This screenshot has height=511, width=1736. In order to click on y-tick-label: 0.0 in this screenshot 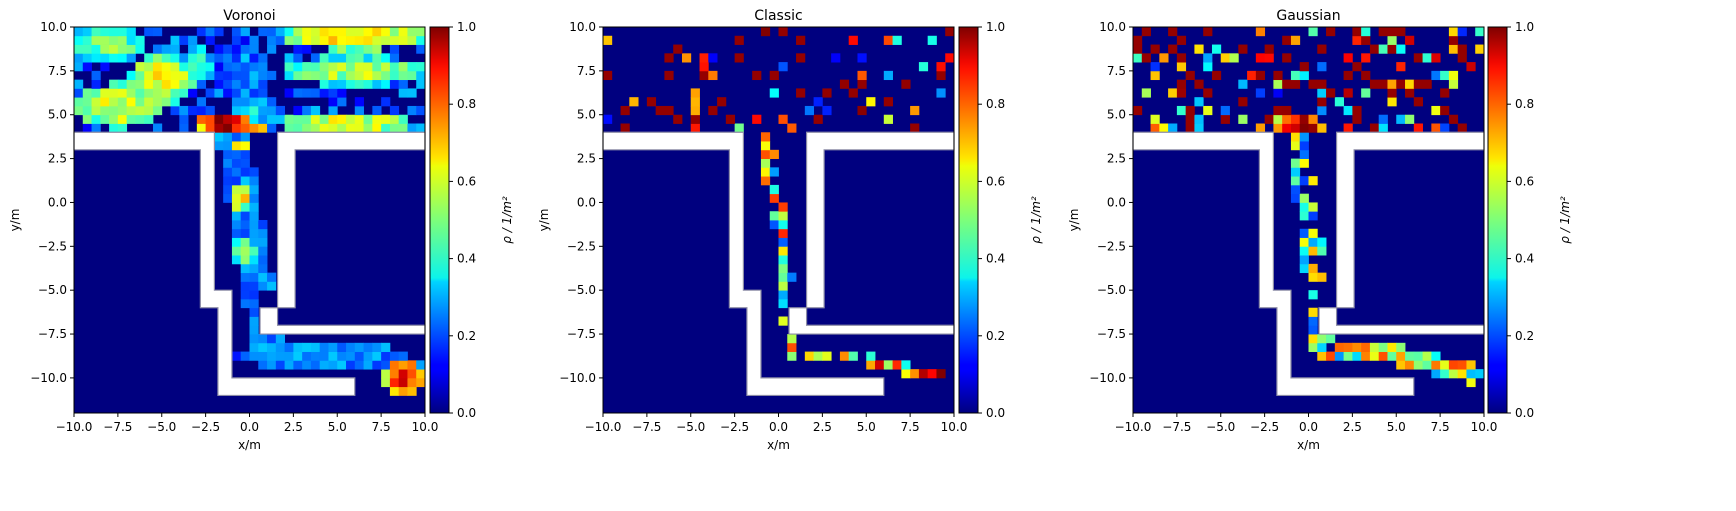, I will do `click(1116, 202)`.